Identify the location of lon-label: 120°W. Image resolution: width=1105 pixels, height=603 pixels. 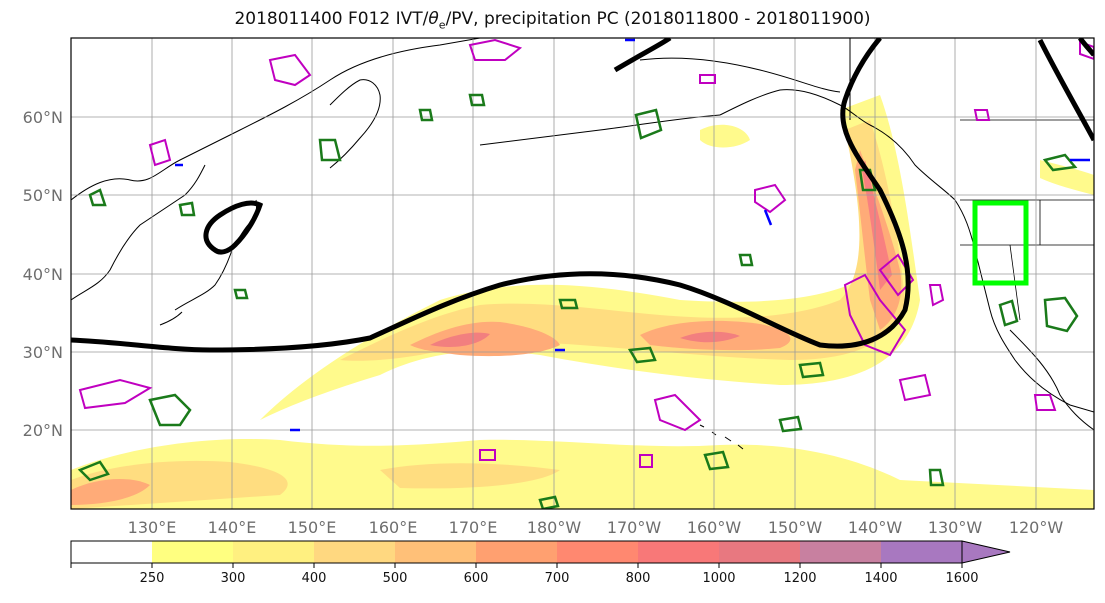
(1036, 527).